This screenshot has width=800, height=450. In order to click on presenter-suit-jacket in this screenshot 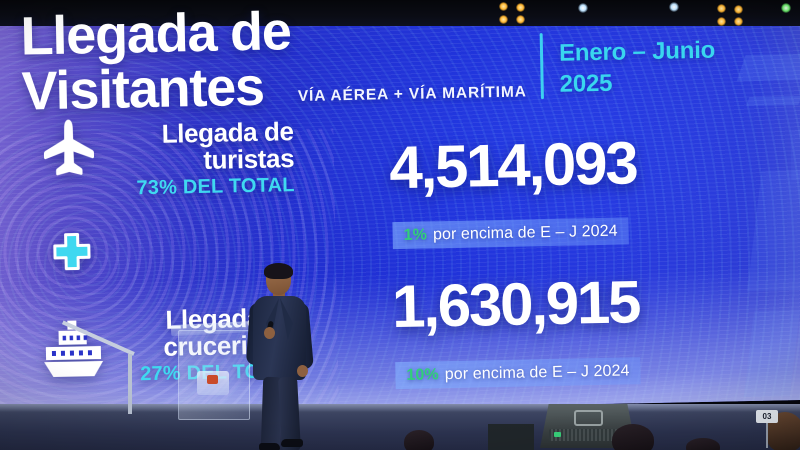, I will do `click(279, 338)`.